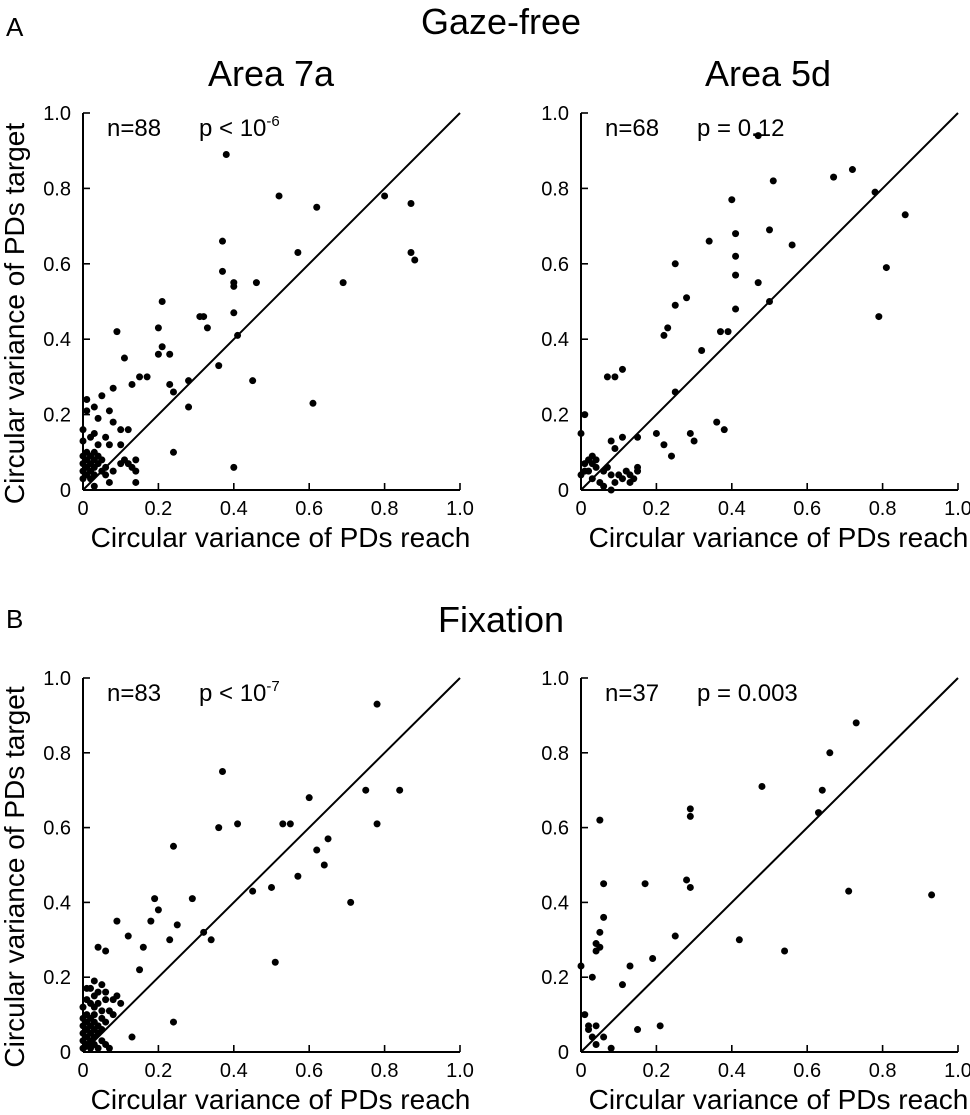  Describe the element at coordinates (134, 693) in the screenshot. I see `n-annotation: n=83` at that location.